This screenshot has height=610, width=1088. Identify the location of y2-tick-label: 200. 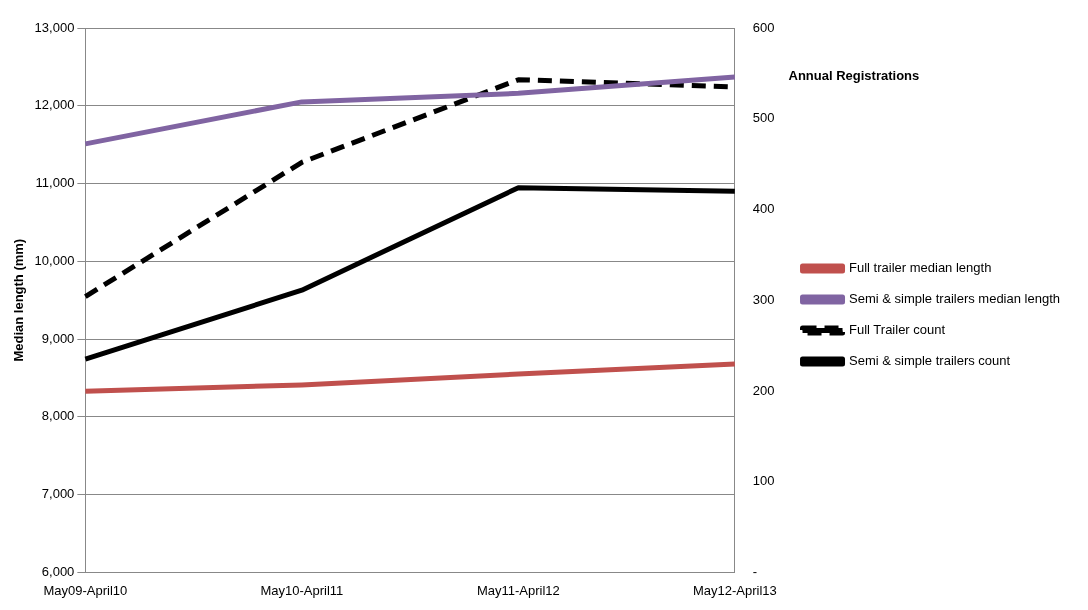
(763, 390).